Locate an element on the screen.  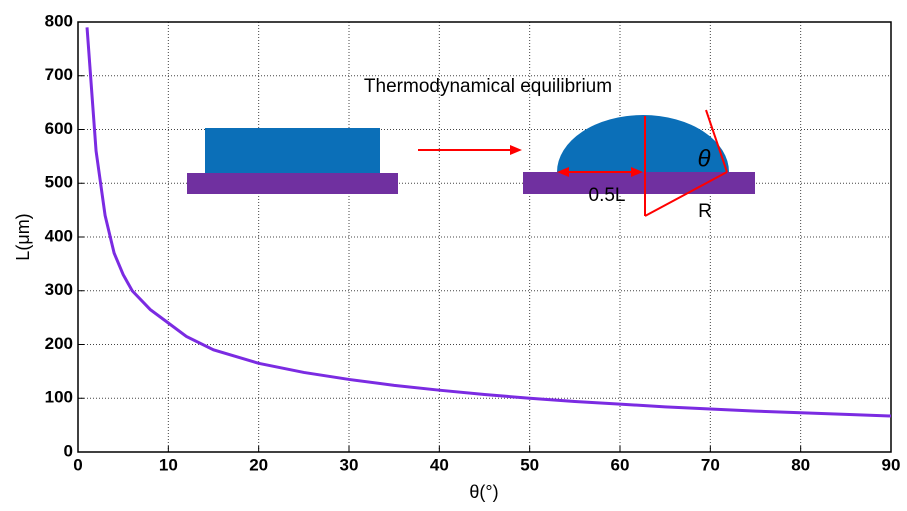
substrate is located at coordinates (292, 183).